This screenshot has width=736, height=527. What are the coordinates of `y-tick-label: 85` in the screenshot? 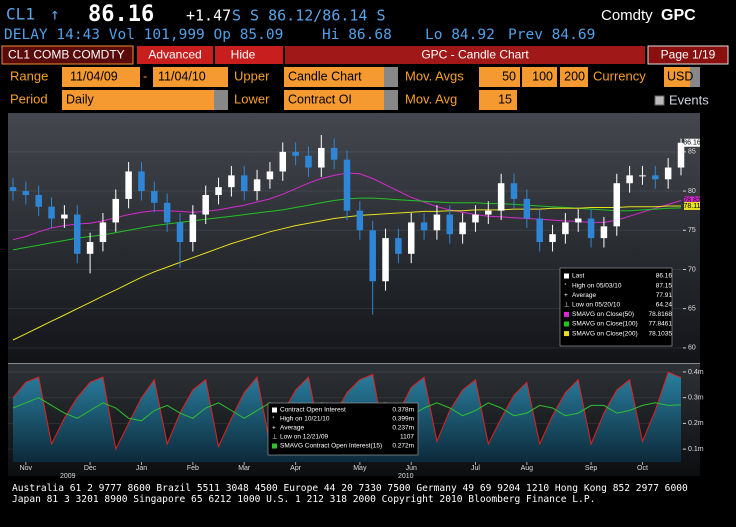 It's located at (692, 152).